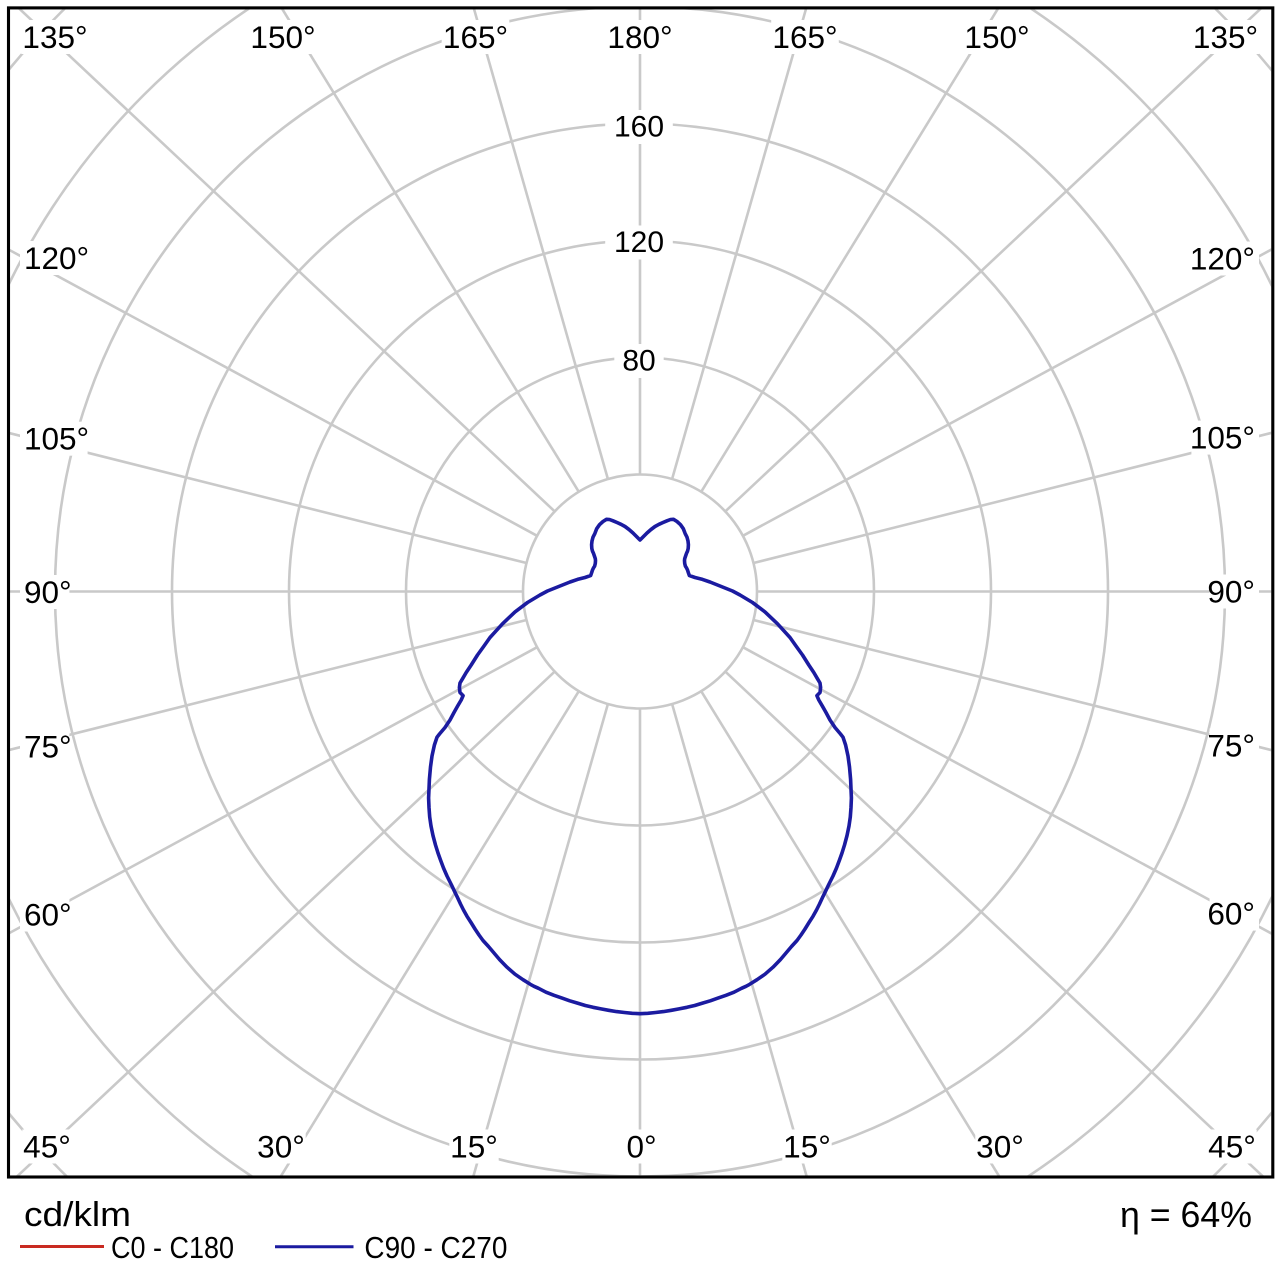 The width and height of the screenshot is (1280, 1280). I want to click on svg-text: C90 - C270, so click(435, 1247).